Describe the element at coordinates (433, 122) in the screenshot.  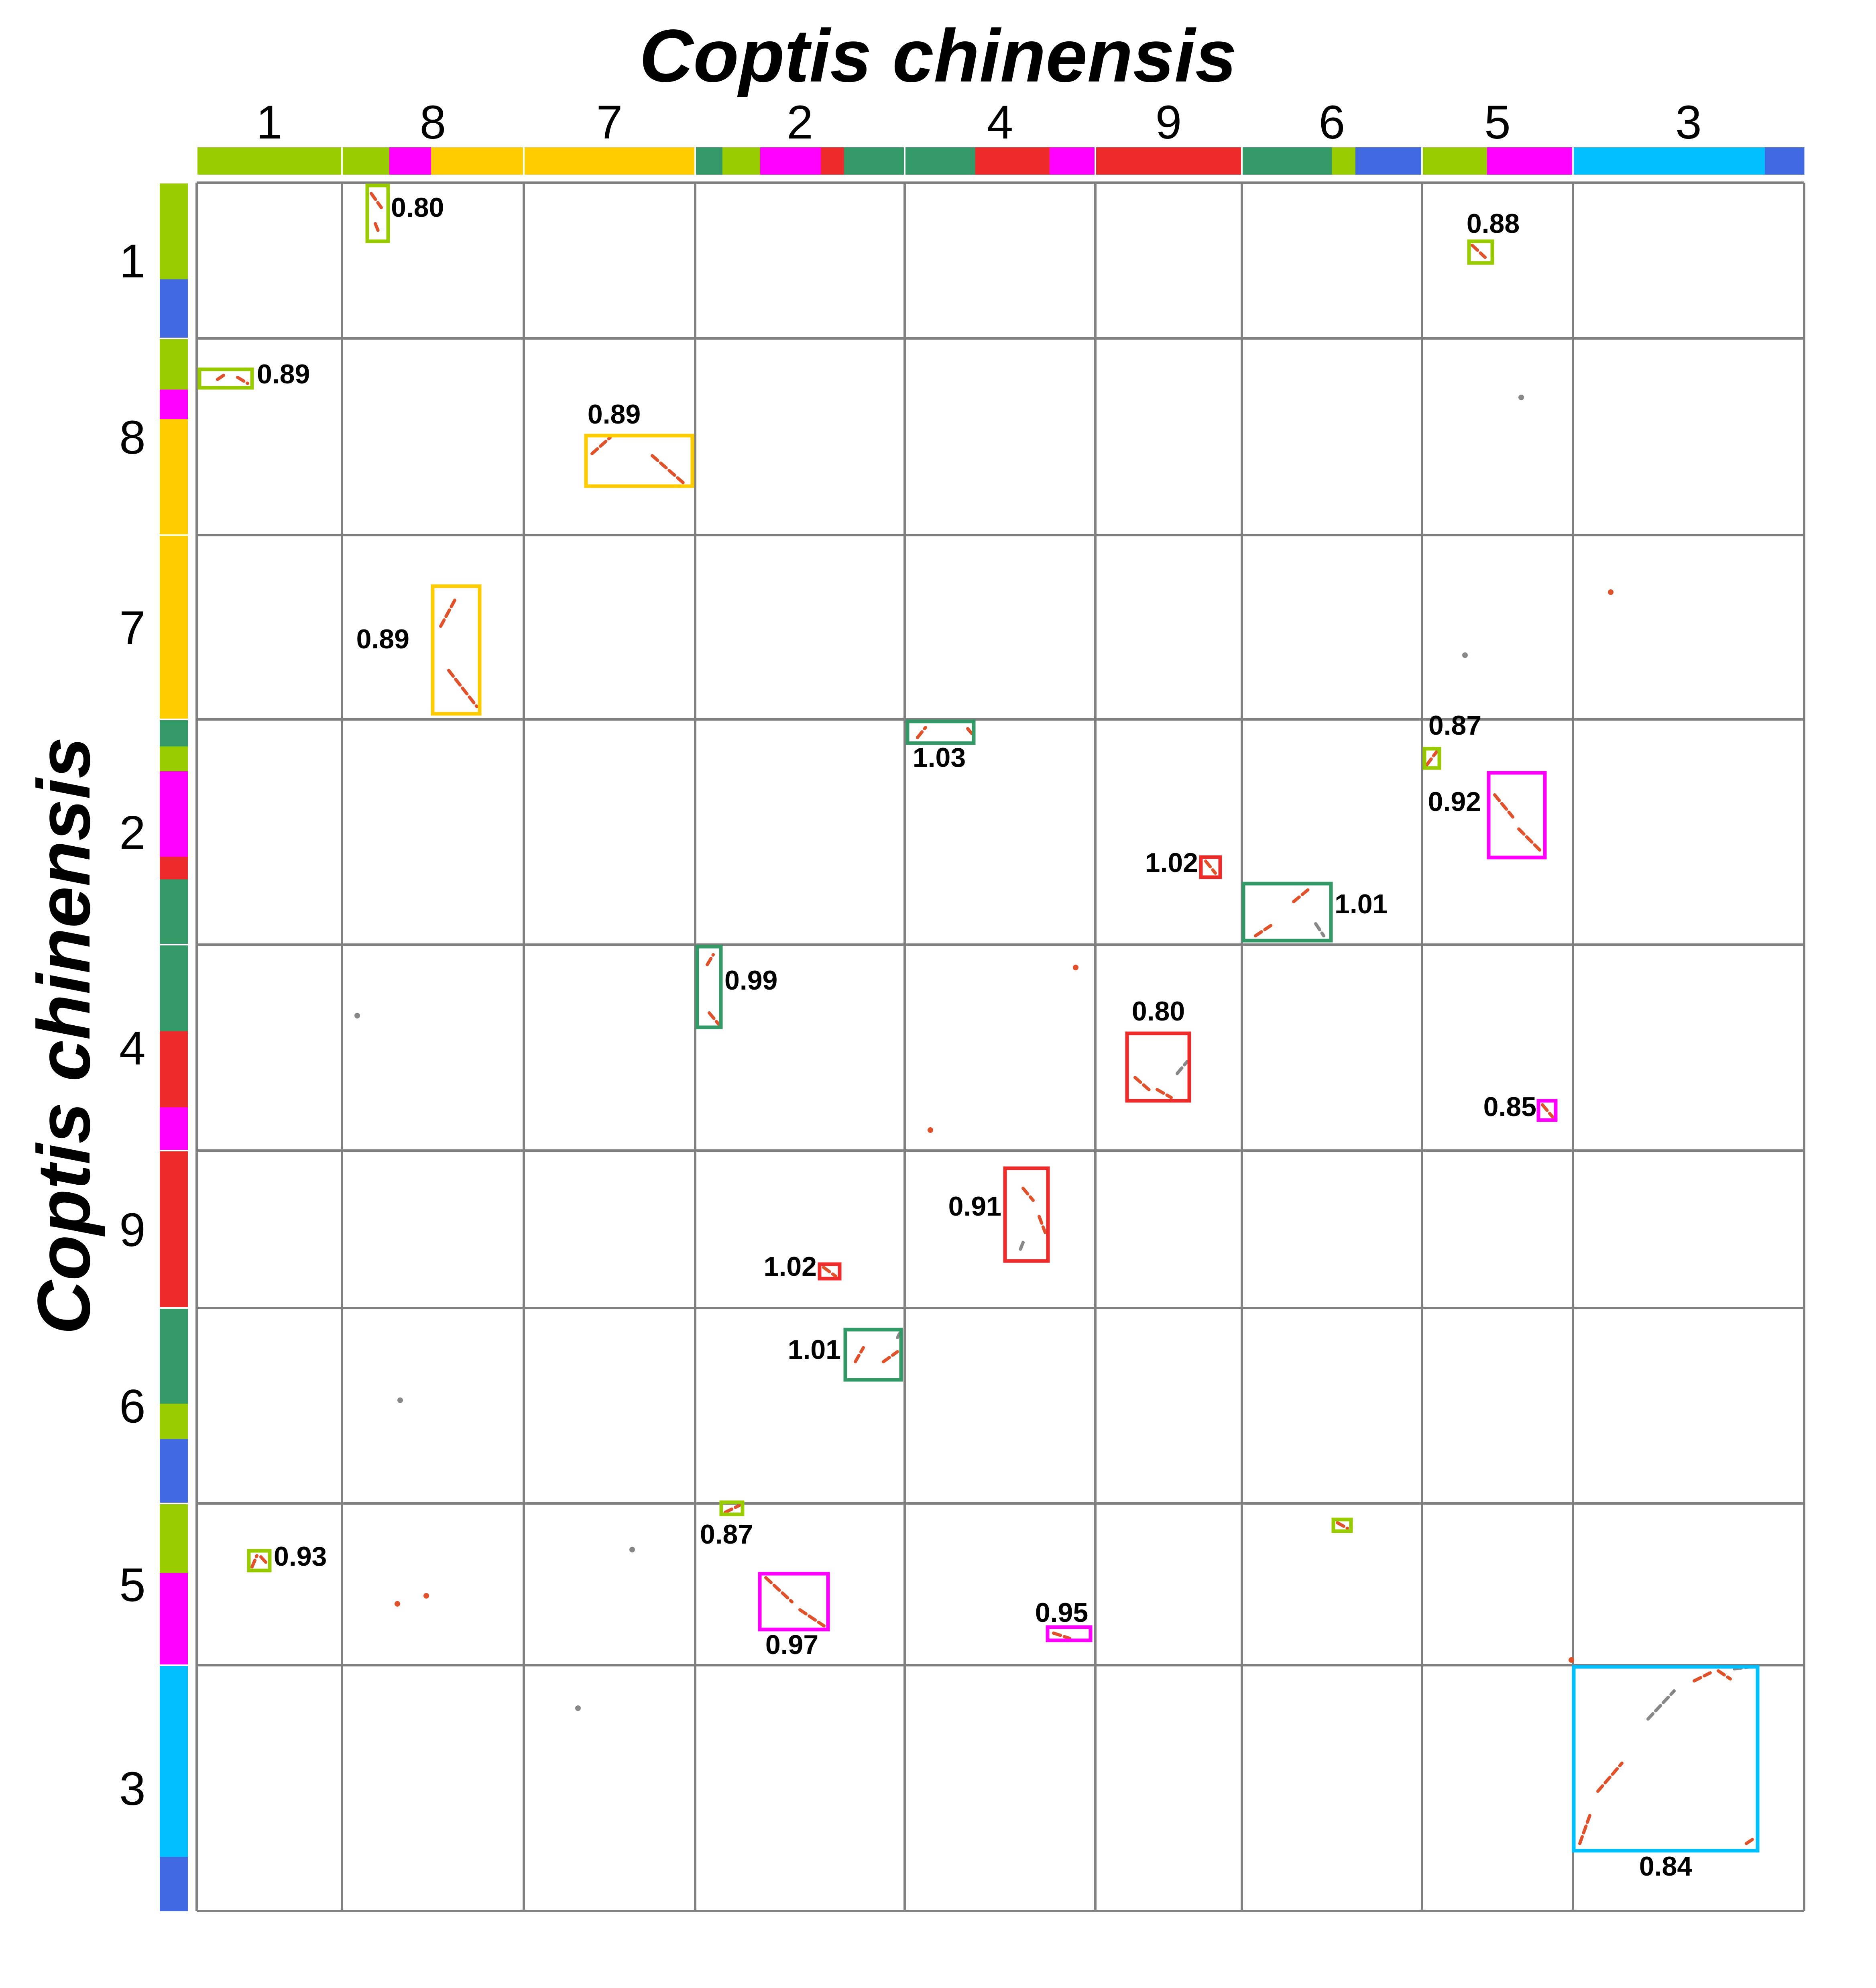
I see `top-chromosome-label: 8` at that location.